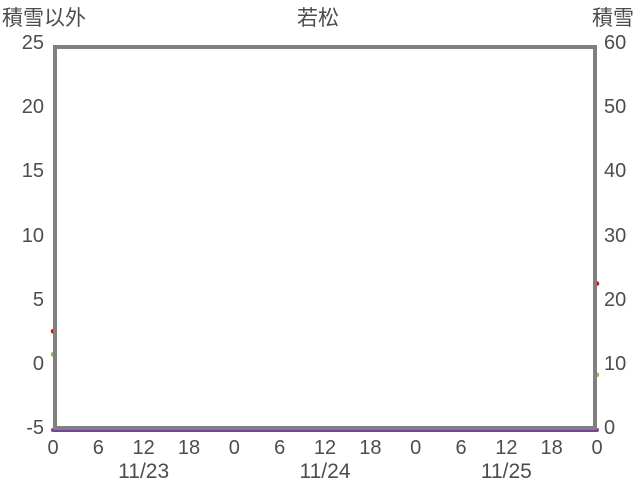 This screenshot has width=636, height=501. I want to click on y-axis-tick-right: 10, so click(615, 363).